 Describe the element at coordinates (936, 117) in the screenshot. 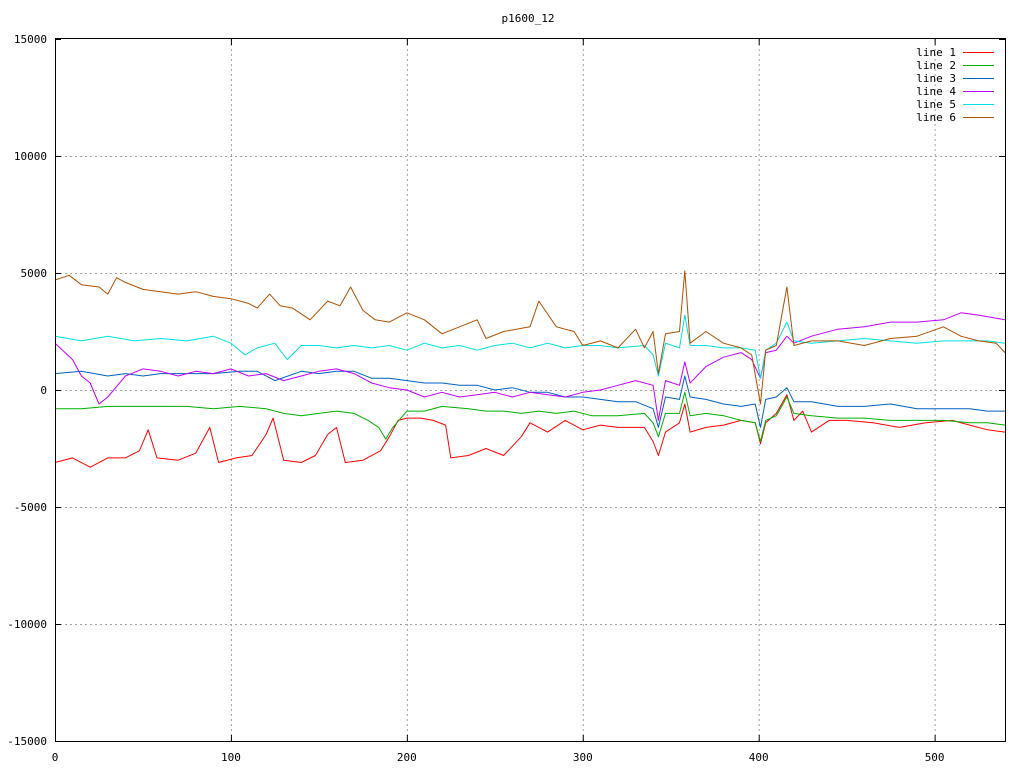

I see `legend-label: line 6` at that location.